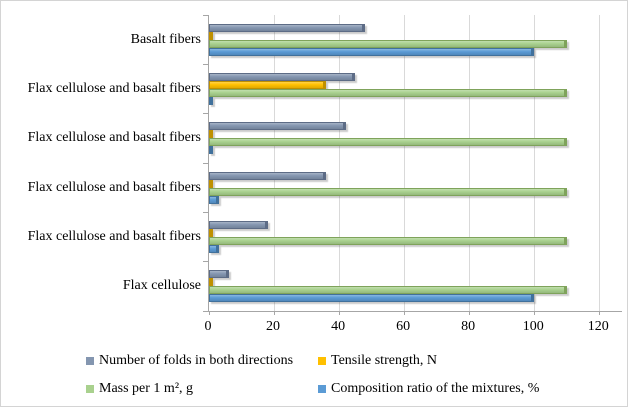  Describe the element at coordinates (338, 326) in the screenshot. I see `xtick-label-40: 40` at that location.